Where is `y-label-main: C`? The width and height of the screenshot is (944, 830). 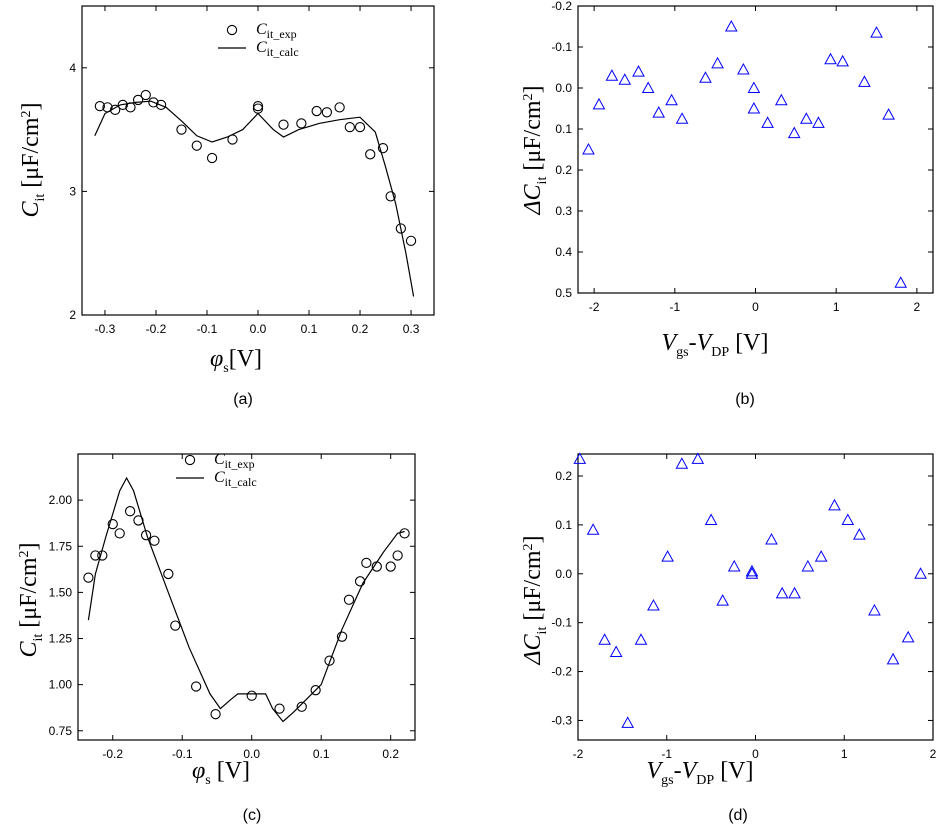
y-label-main: C is located at coordinates (31, 209).